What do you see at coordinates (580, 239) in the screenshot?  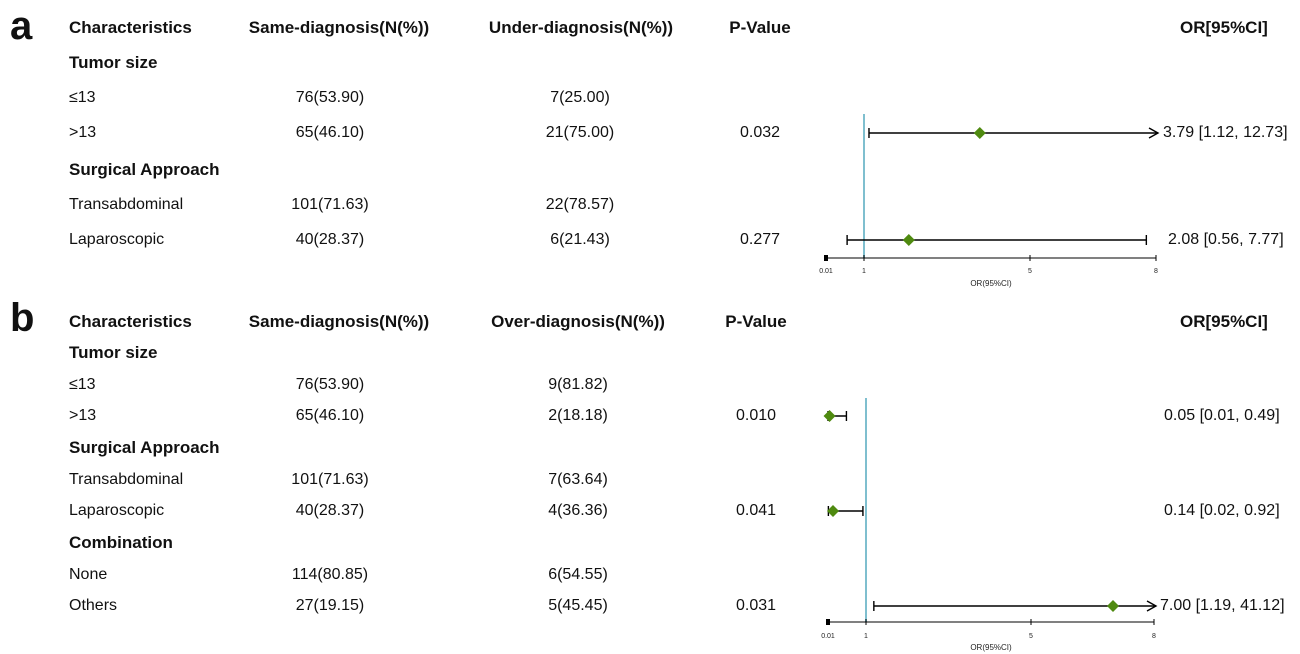 I see `row-group2-value: 6(21.43)` at bounding box center [580, 239].